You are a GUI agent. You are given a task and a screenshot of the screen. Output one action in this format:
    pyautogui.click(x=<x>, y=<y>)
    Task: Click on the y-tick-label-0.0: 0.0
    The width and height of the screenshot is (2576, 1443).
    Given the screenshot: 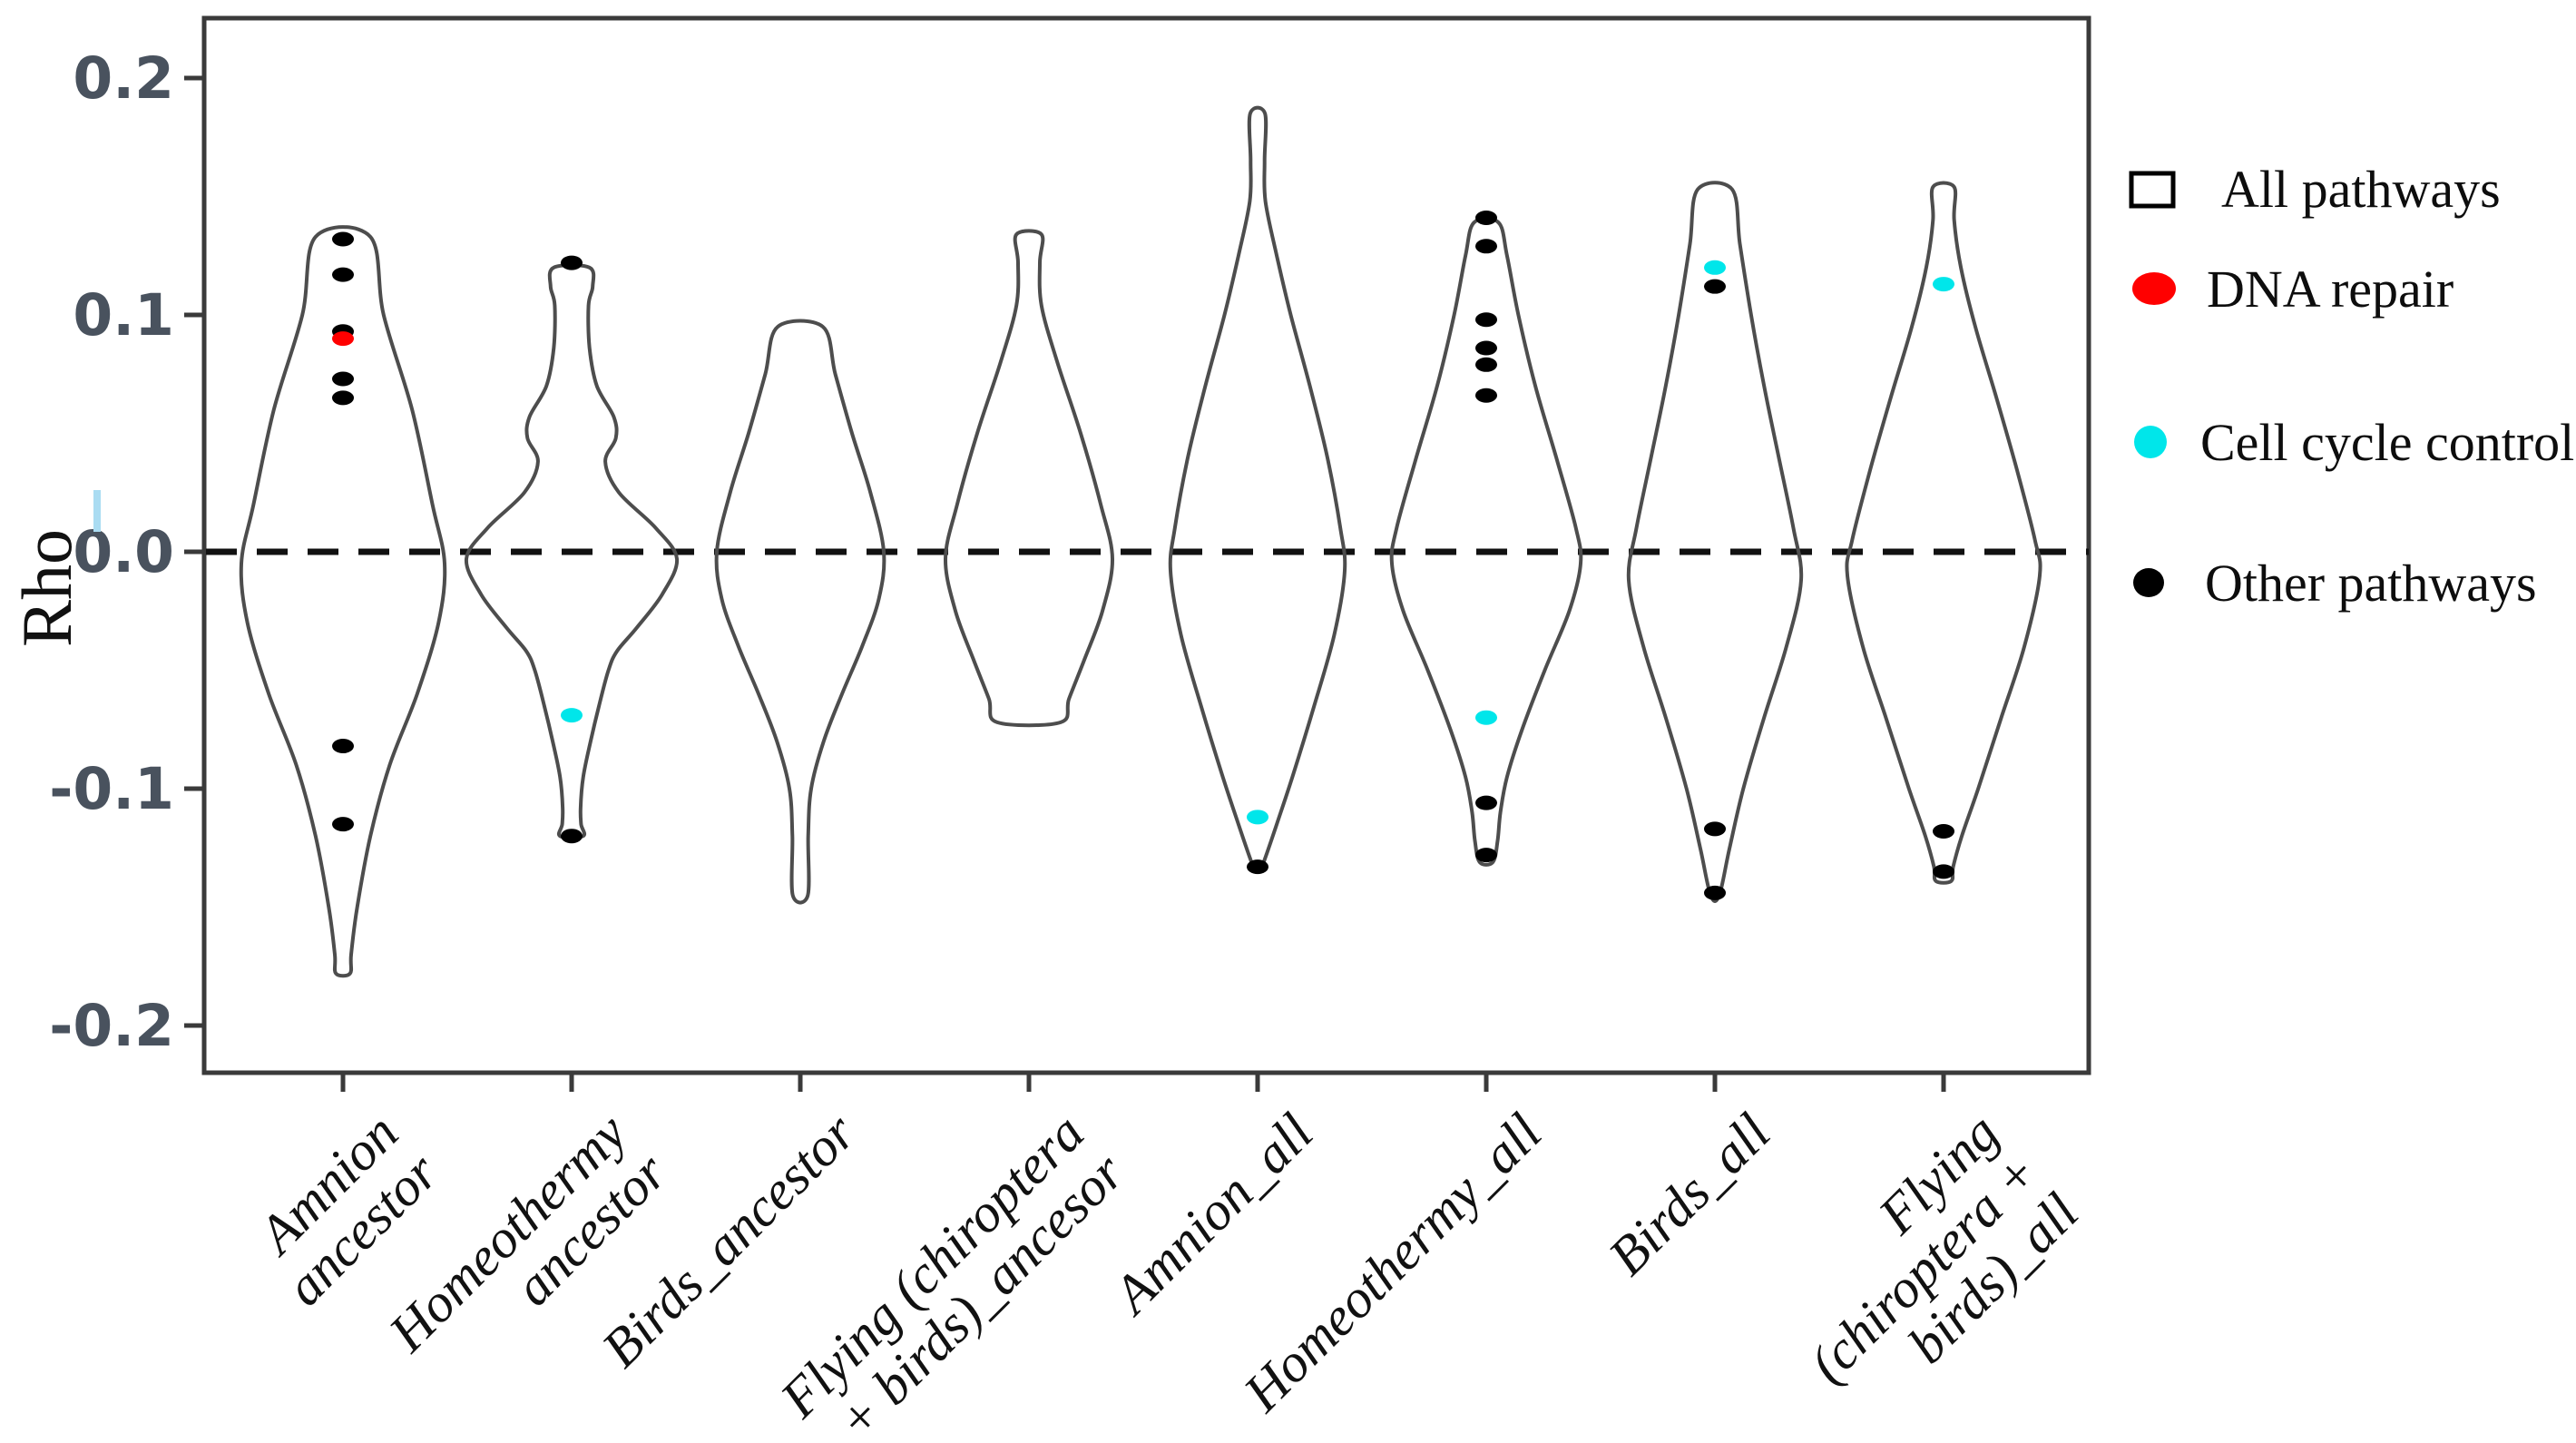 What is the action you would take?
    pyautogui.click(x=123, y=552)
    